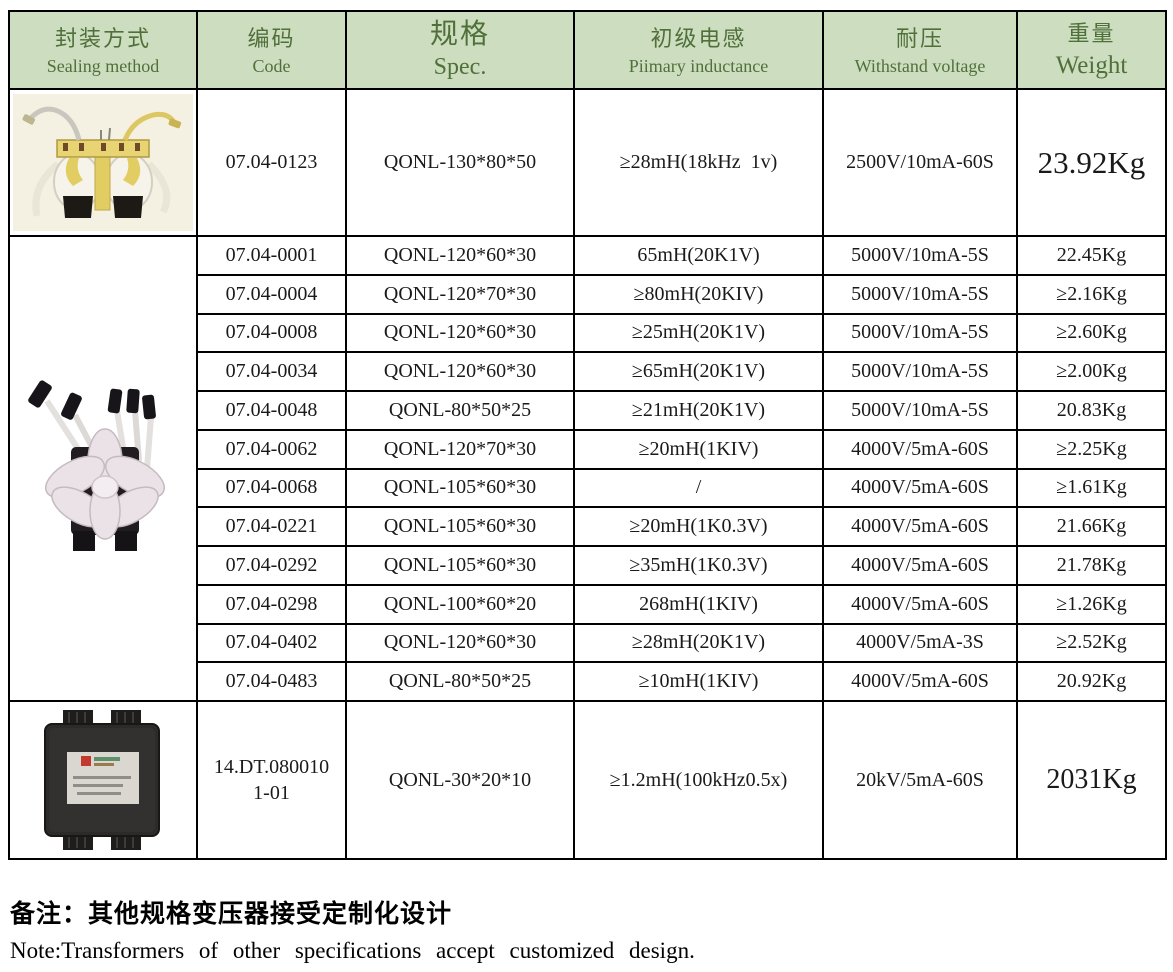  I want to click on weight-value: ≥1.26Kg, so click(1091, 603).